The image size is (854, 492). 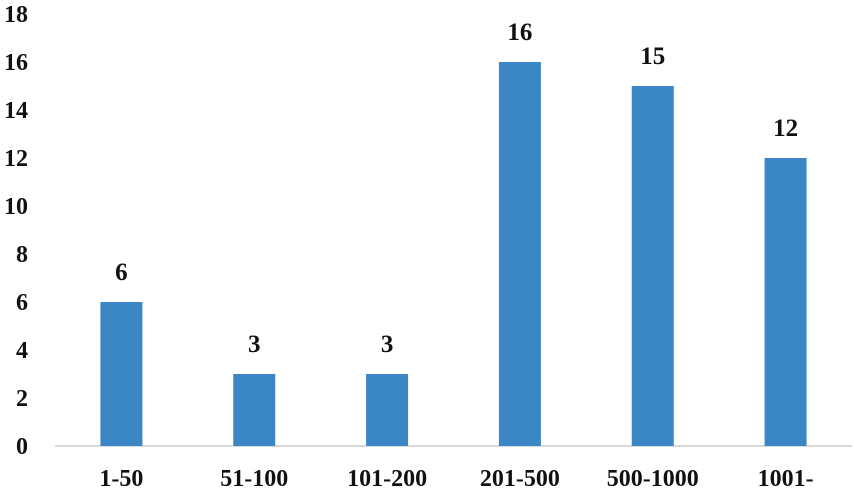 I want to click on y-tick-label: 2, so click(x=22, y=399).